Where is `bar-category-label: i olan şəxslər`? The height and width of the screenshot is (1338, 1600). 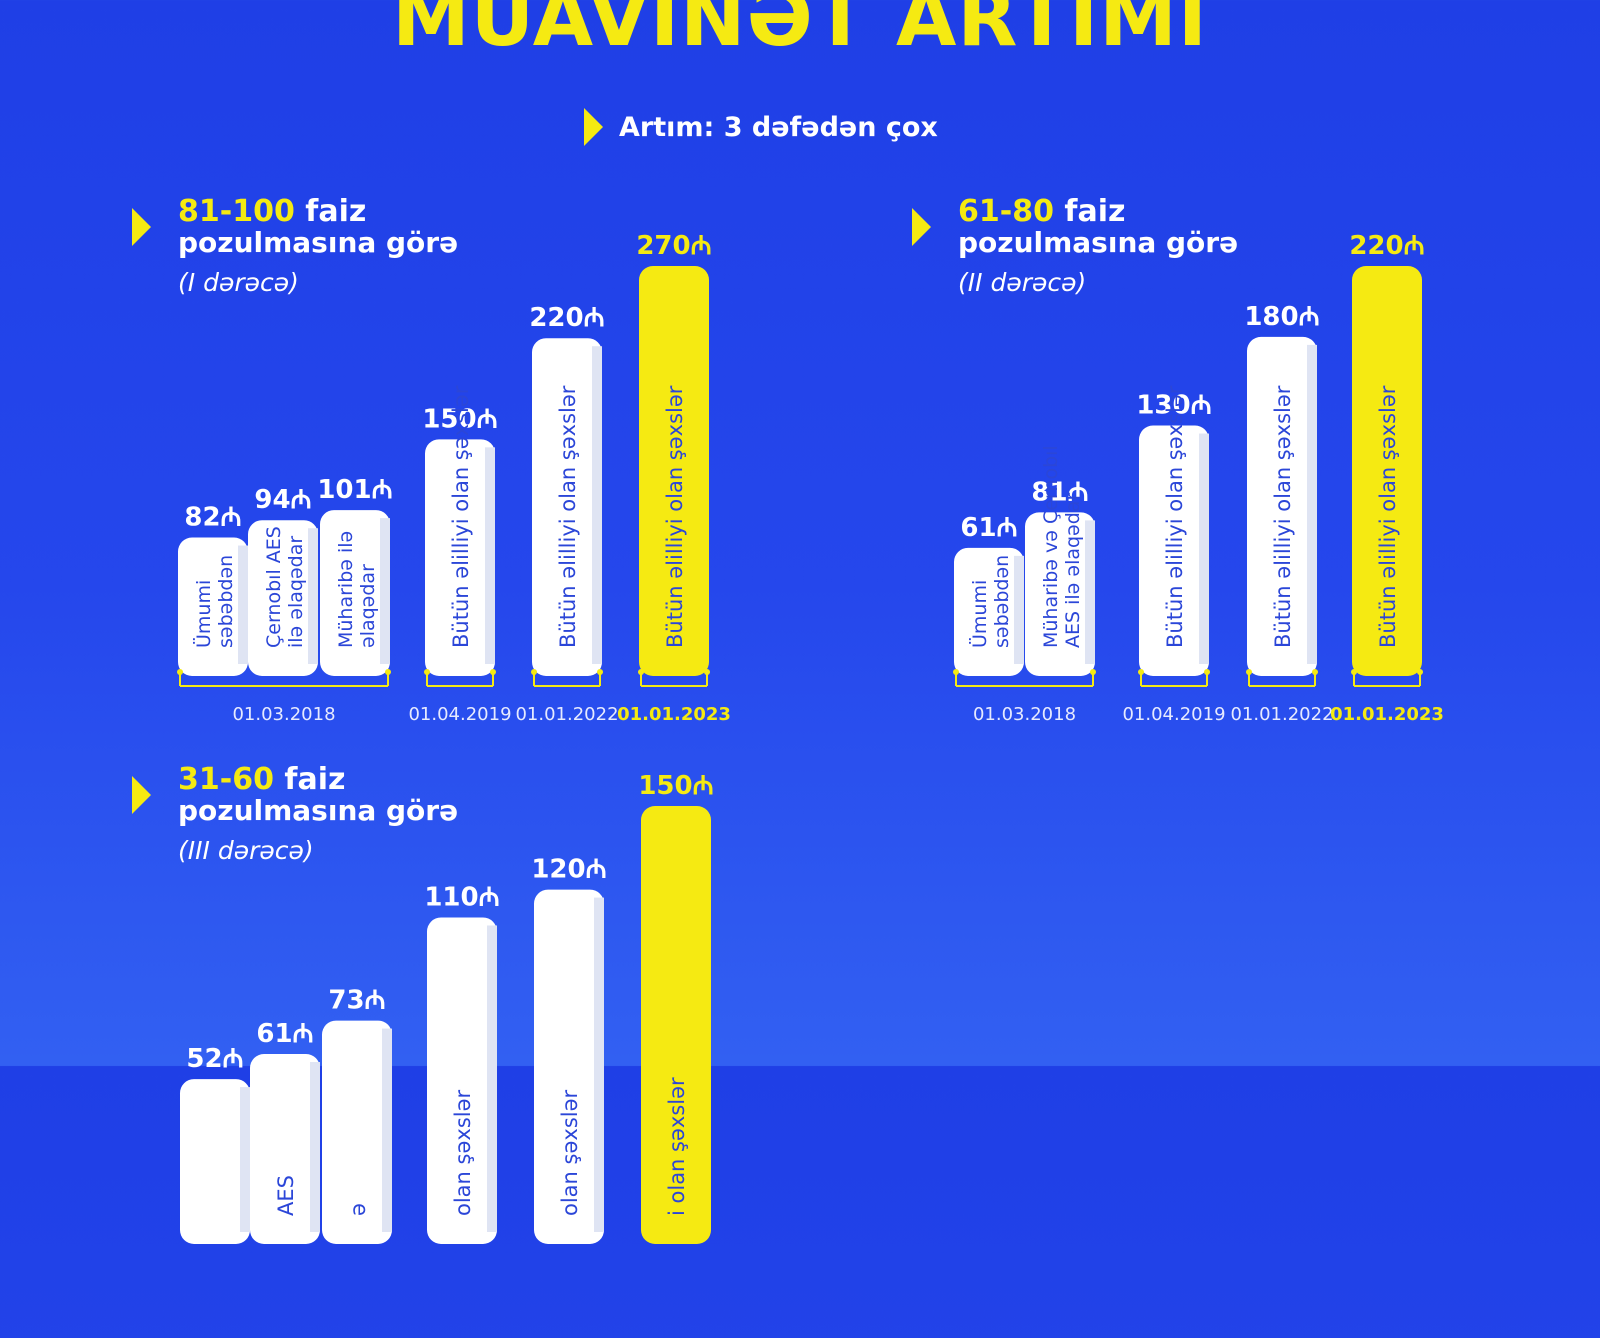
bar-category-label: i olan şəxslər is located at coordinates (677, 1146).